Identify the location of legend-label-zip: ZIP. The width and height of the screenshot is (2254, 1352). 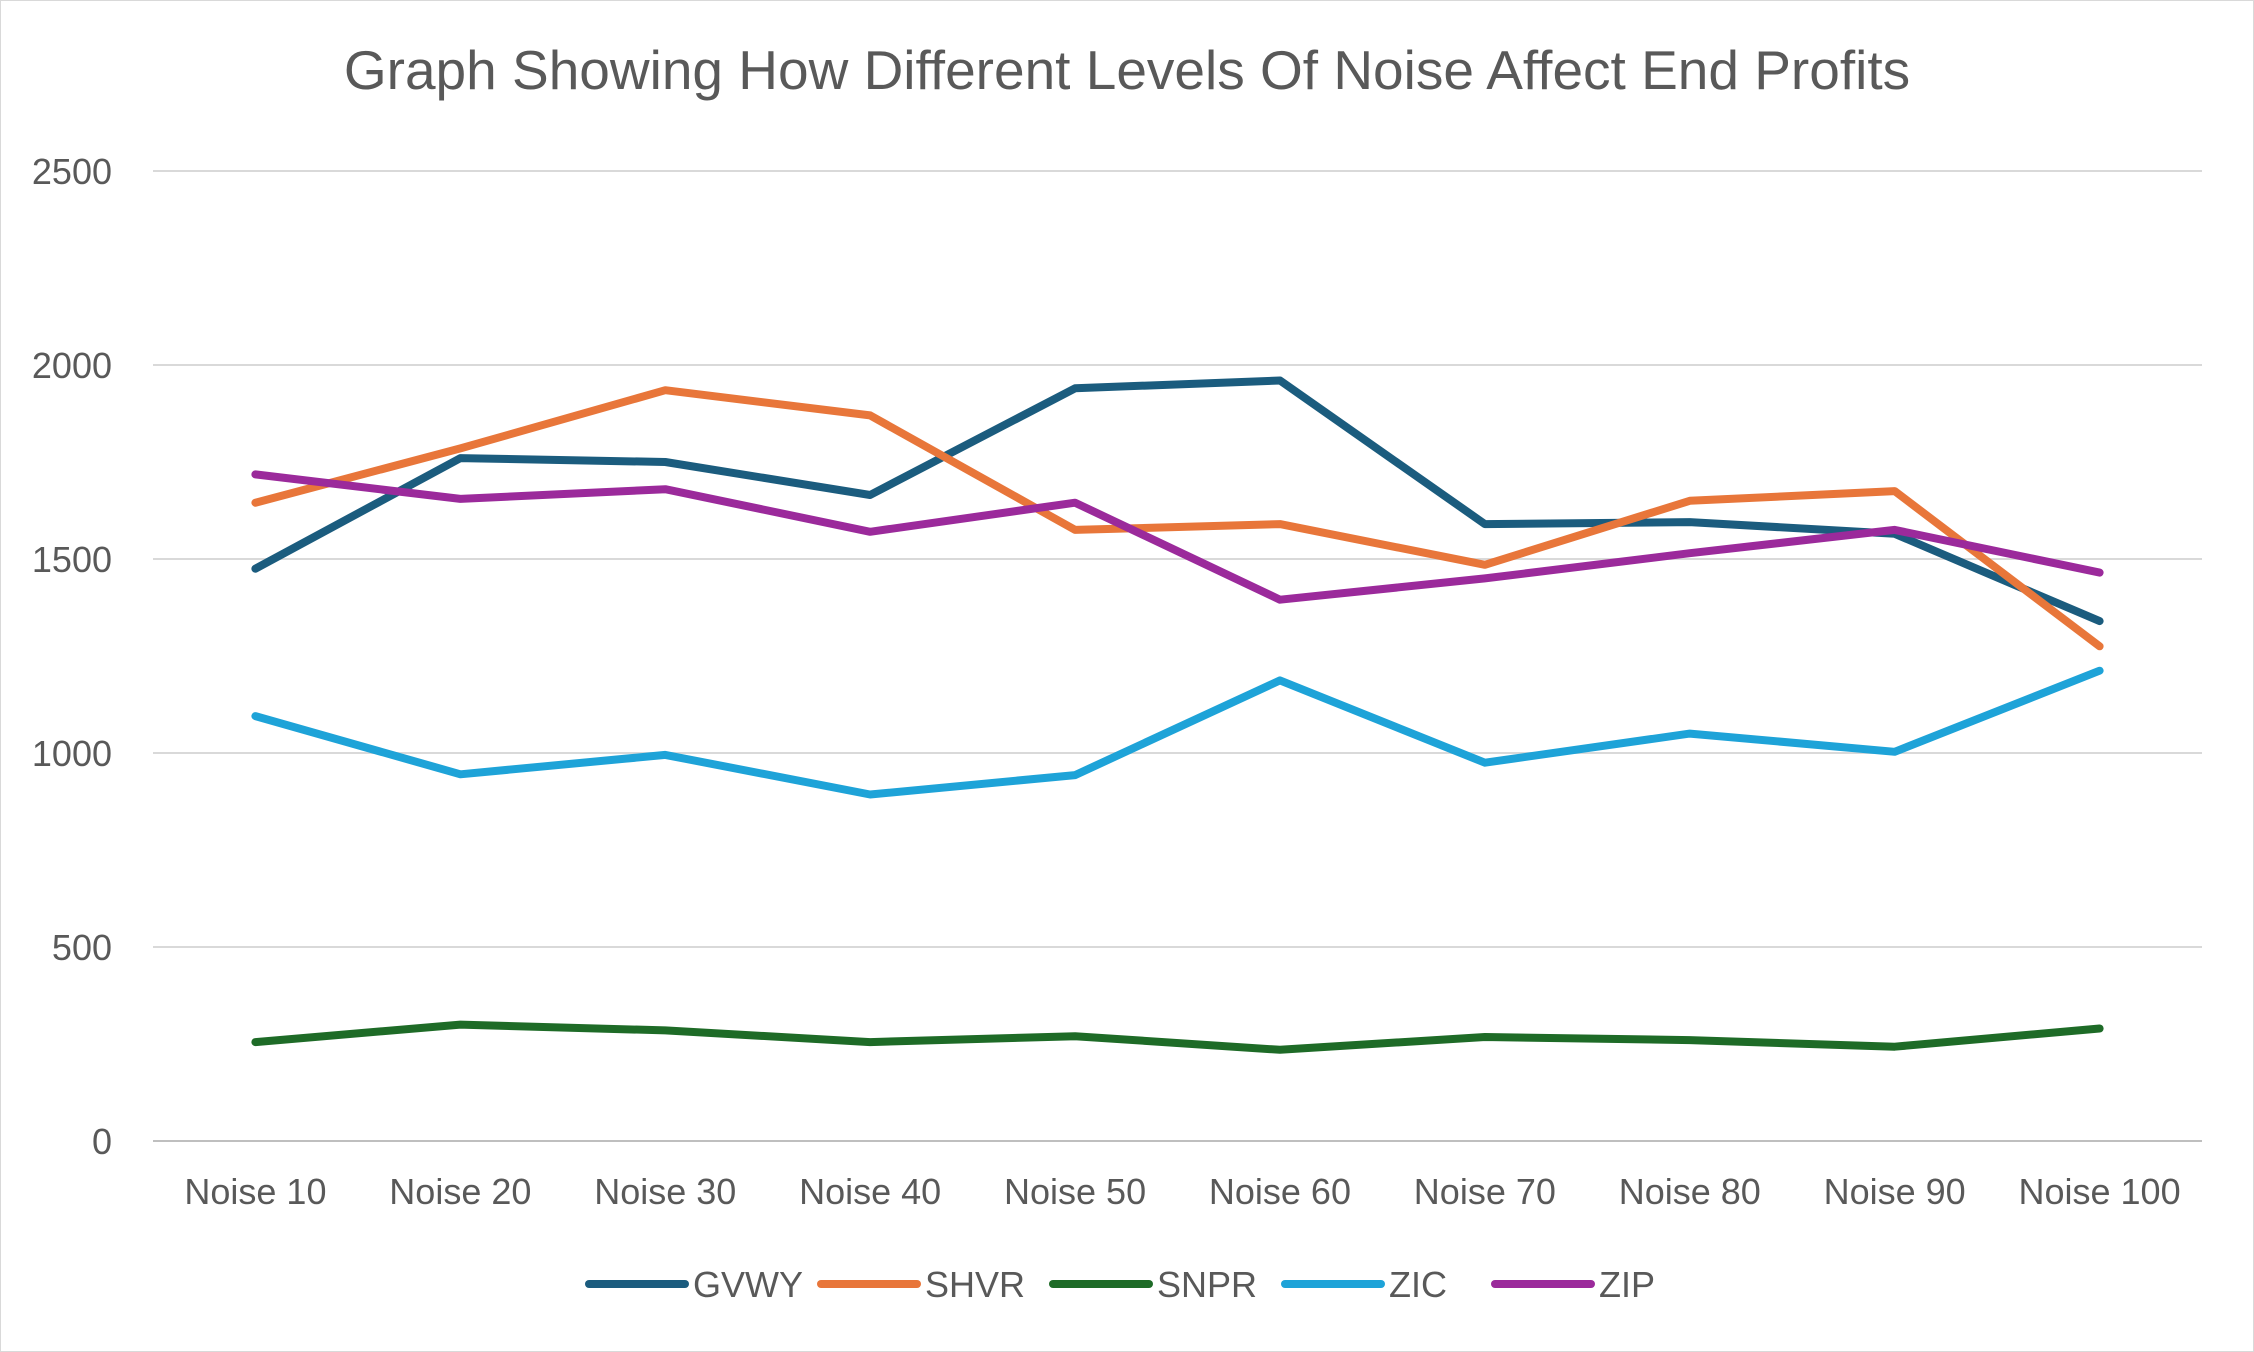
(1627, 1284).